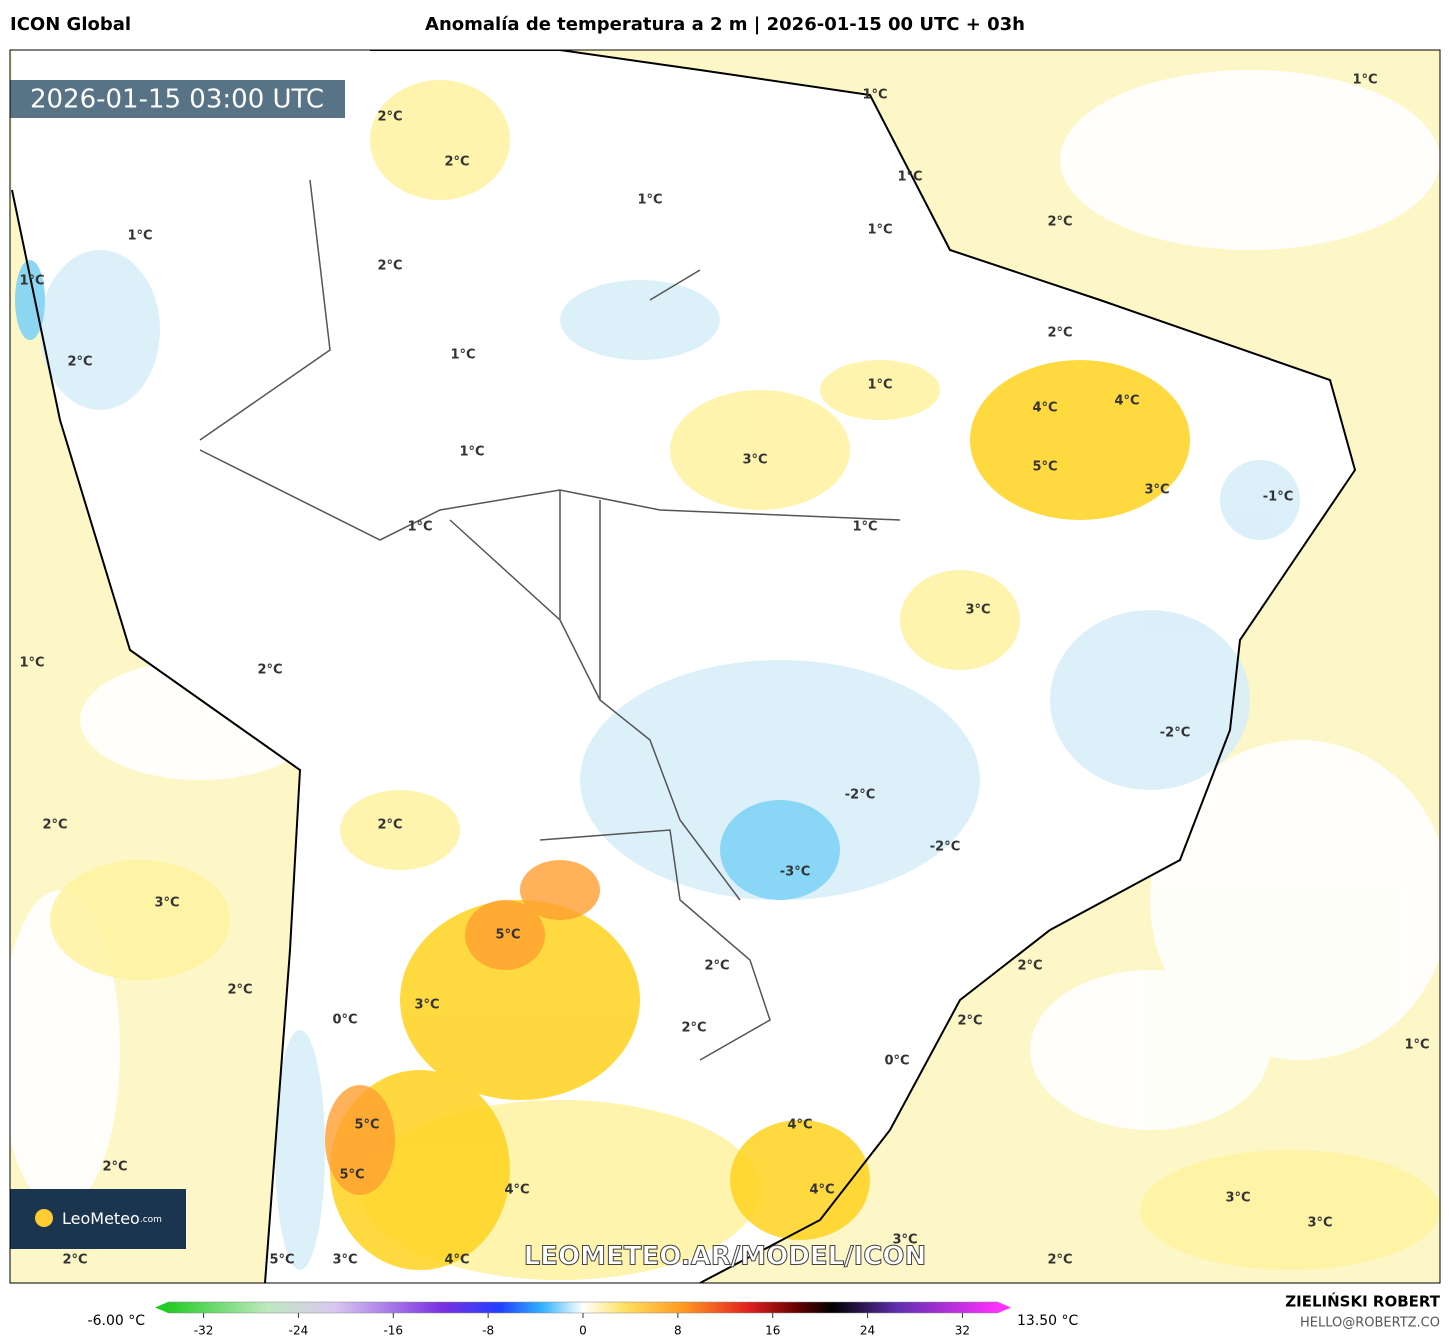 The height and width of the screenshot is (1343, 1449). Describe the element at coordinates (583, 1319) in the screenshot. I see `colorbar: -6.00 °C 13.50 °C -32 -24 -16 -8 0 8 16 24 32` at that location.